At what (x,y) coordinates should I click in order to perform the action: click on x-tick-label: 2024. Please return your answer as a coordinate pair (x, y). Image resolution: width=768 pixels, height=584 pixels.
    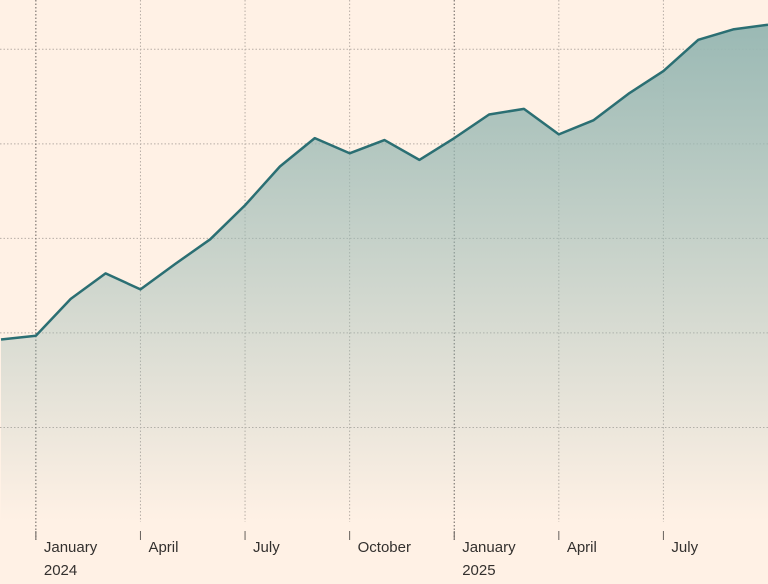
    Looking at the image, I should click on (60, 570).